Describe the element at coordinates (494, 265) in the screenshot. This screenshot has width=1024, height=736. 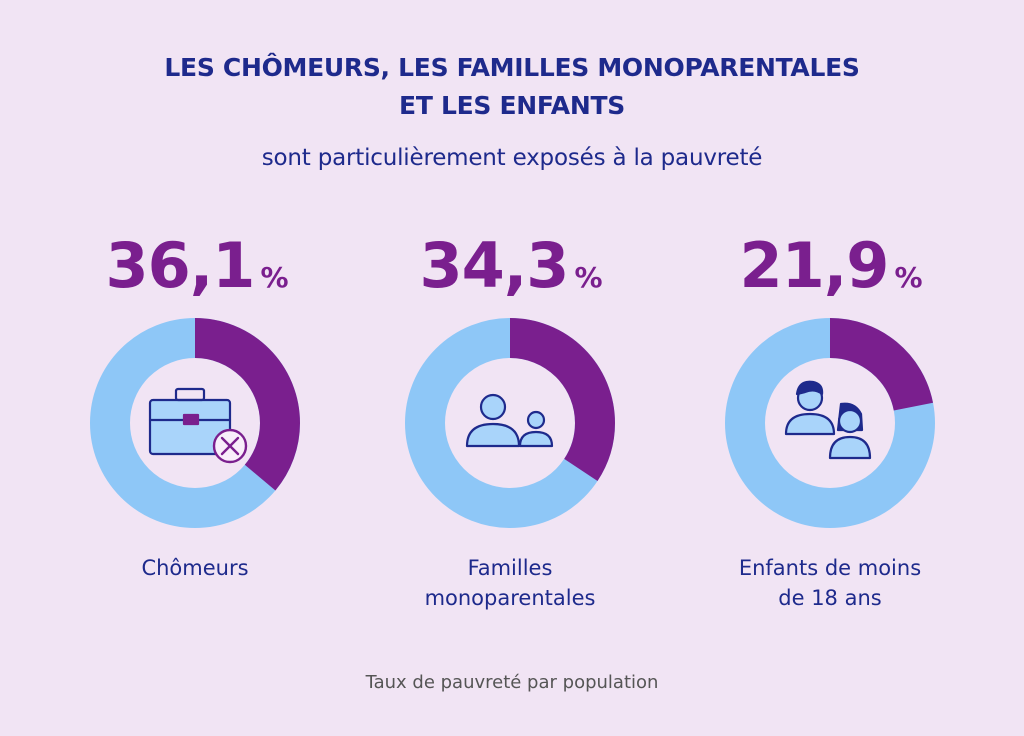
I see `value-number: 34,3` at that location.